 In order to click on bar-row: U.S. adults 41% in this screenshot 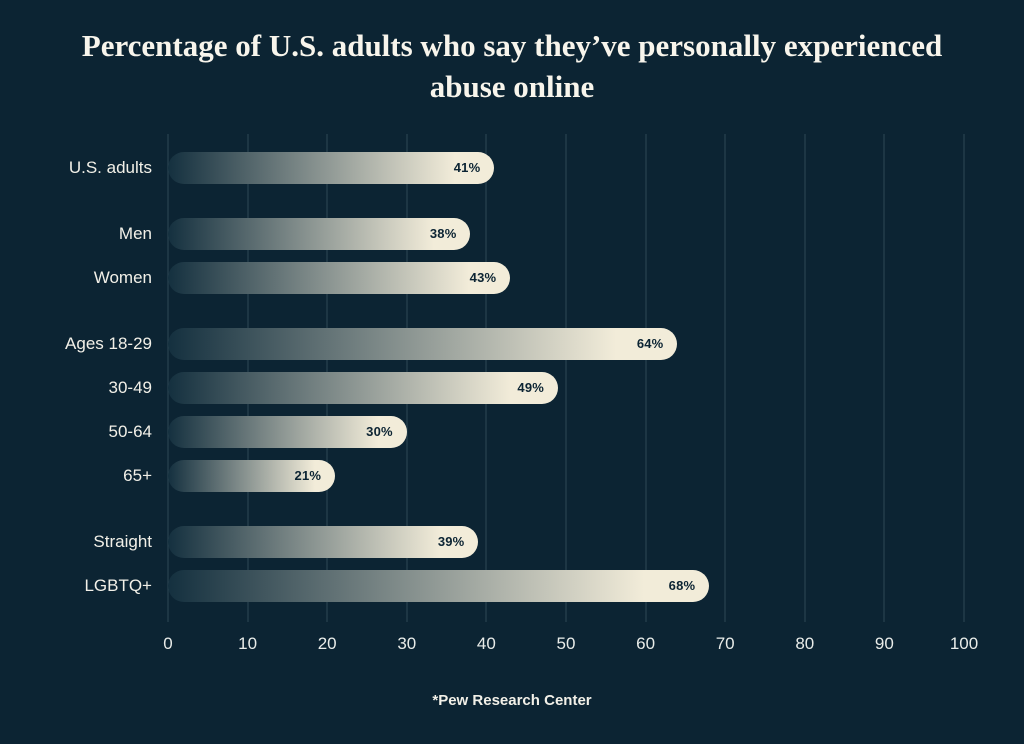, I will do `click(486, 168)`.